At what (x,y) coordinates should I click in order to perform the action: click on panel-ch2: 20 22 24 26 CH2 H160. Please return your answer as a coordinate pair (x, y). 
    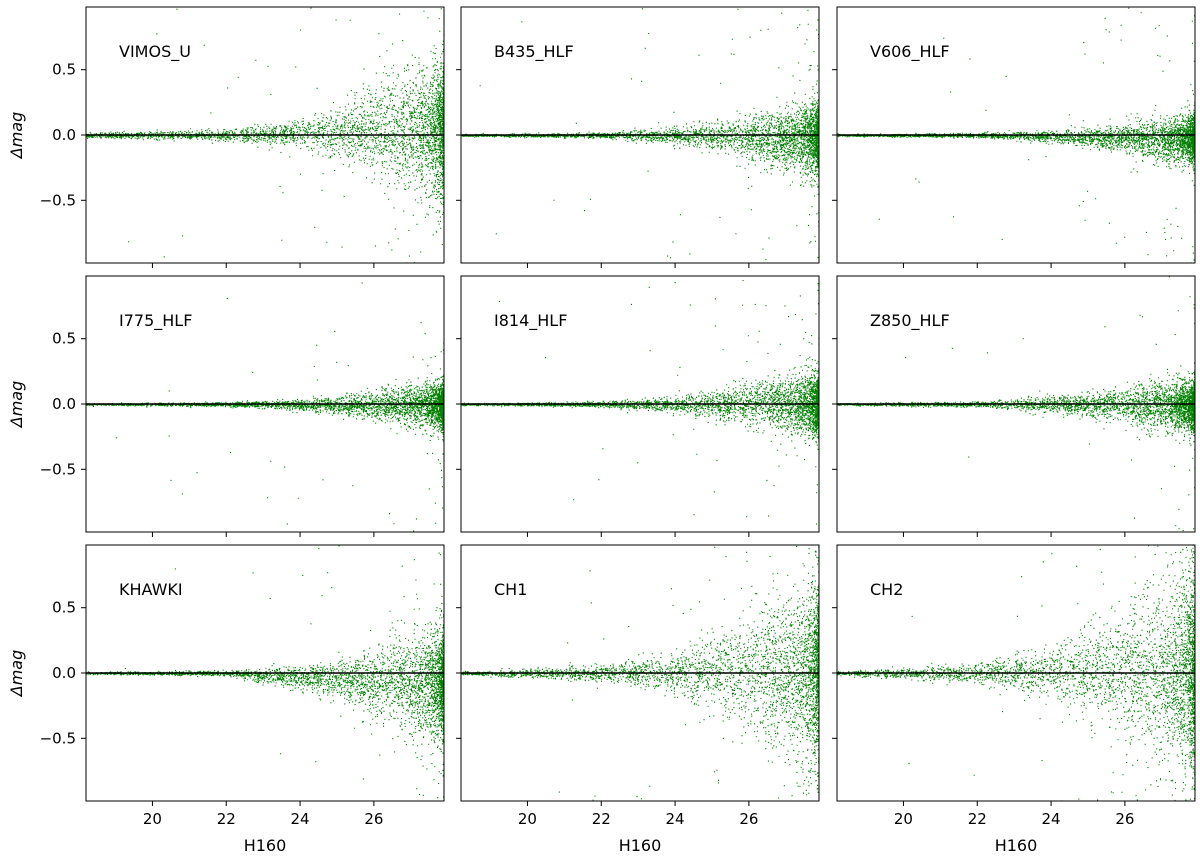
    Looking at the image, I should click on (1014, 699).